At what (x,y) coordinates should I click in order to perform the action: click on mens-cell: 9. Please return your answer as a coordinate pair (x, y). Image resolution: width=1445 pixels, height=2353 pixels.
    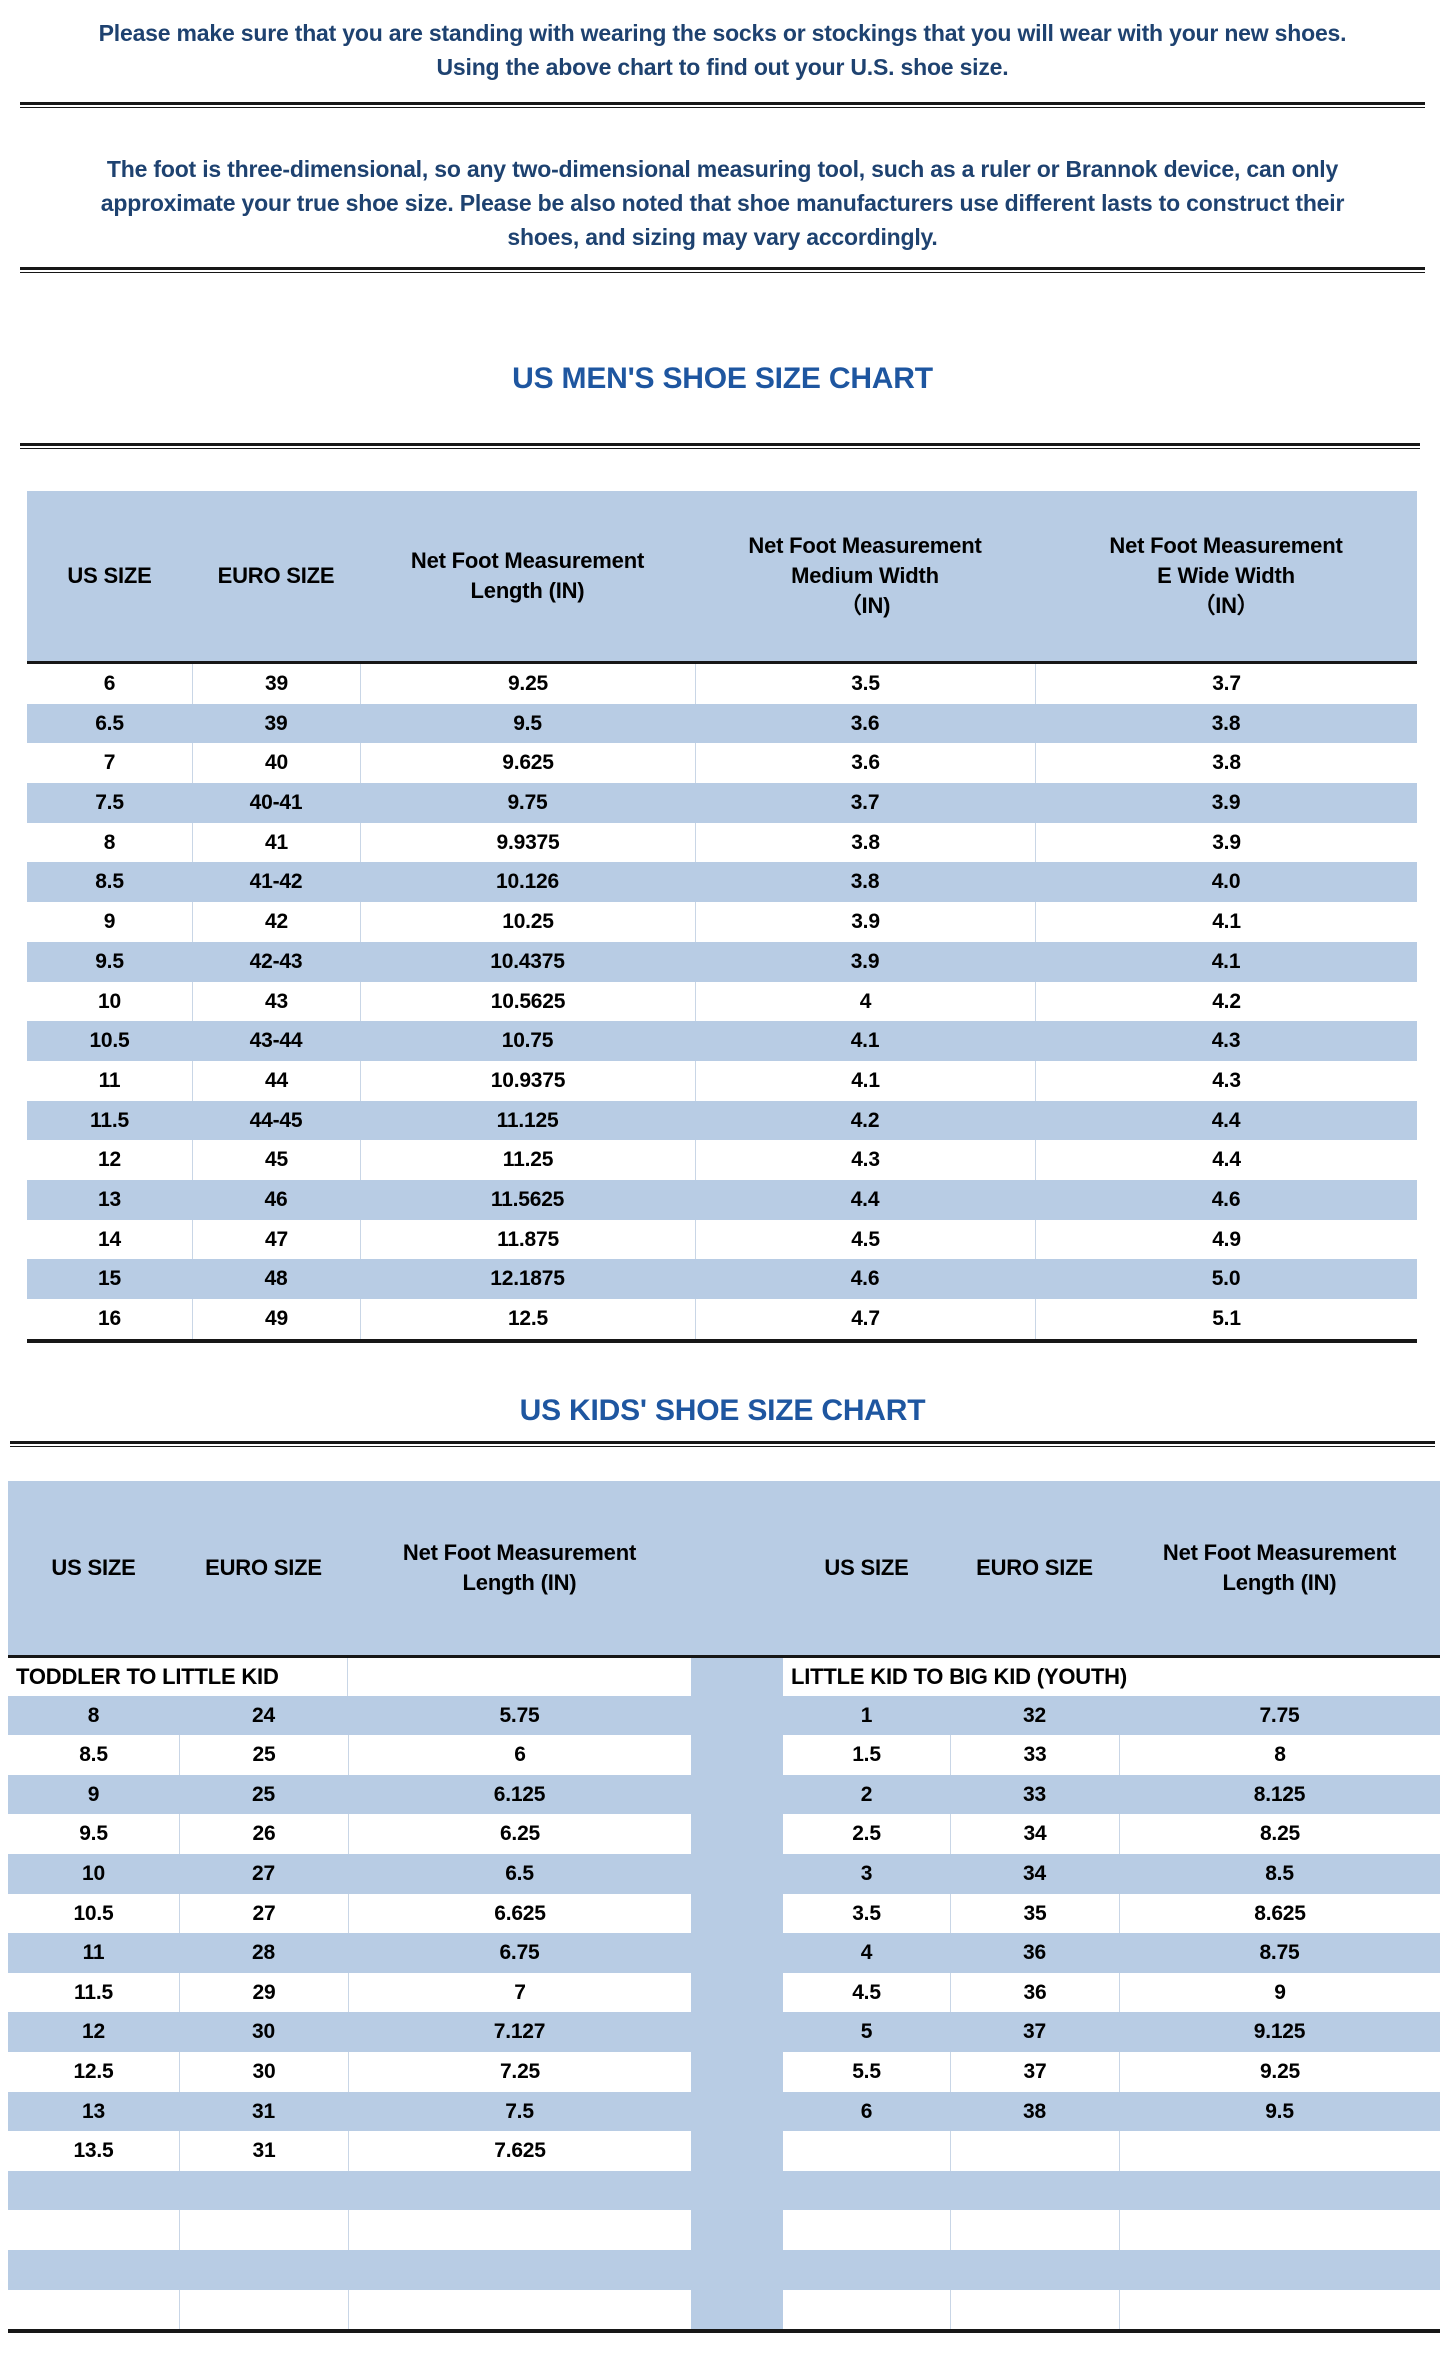
    Looking at the image, I should click on (109, 922).